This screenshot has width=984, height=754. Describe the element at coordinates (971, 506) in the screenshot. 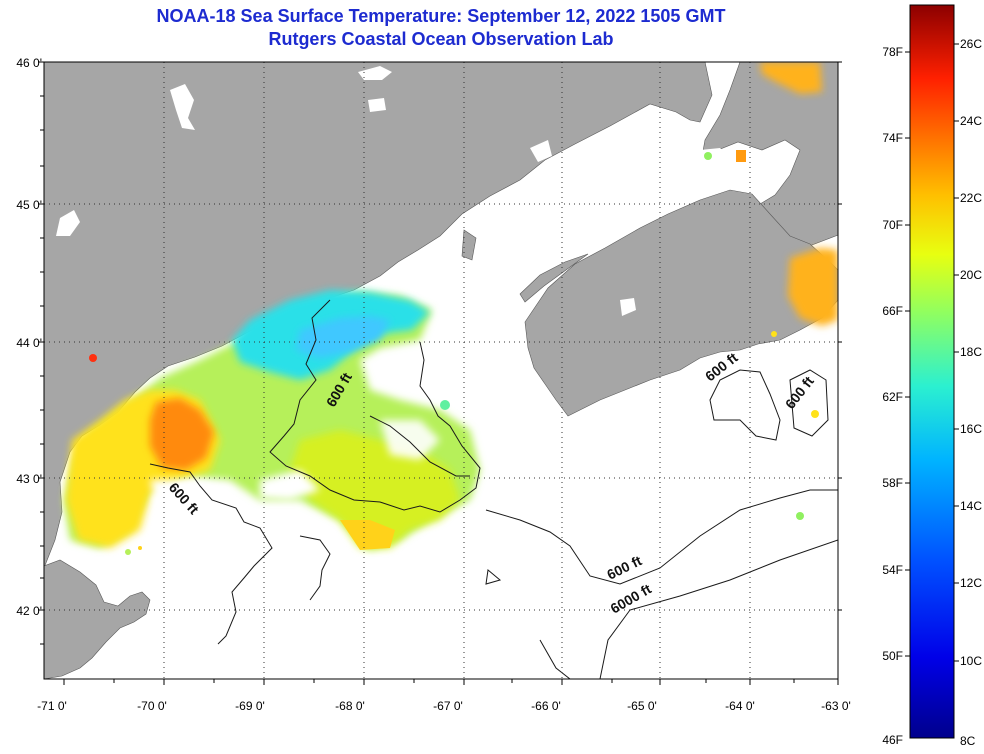

I see `colorbar-c-label: 14C` at that location.